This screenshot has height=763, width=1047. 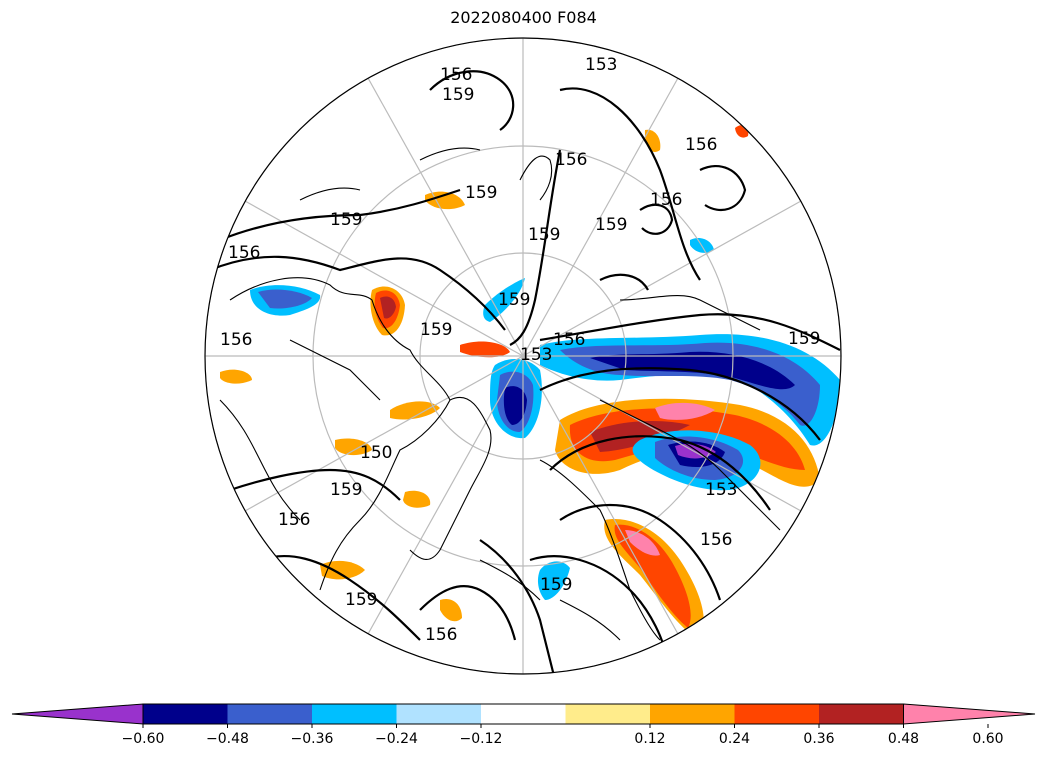 I want to click on colorbar-extend-low, so click(x=77, y=714).